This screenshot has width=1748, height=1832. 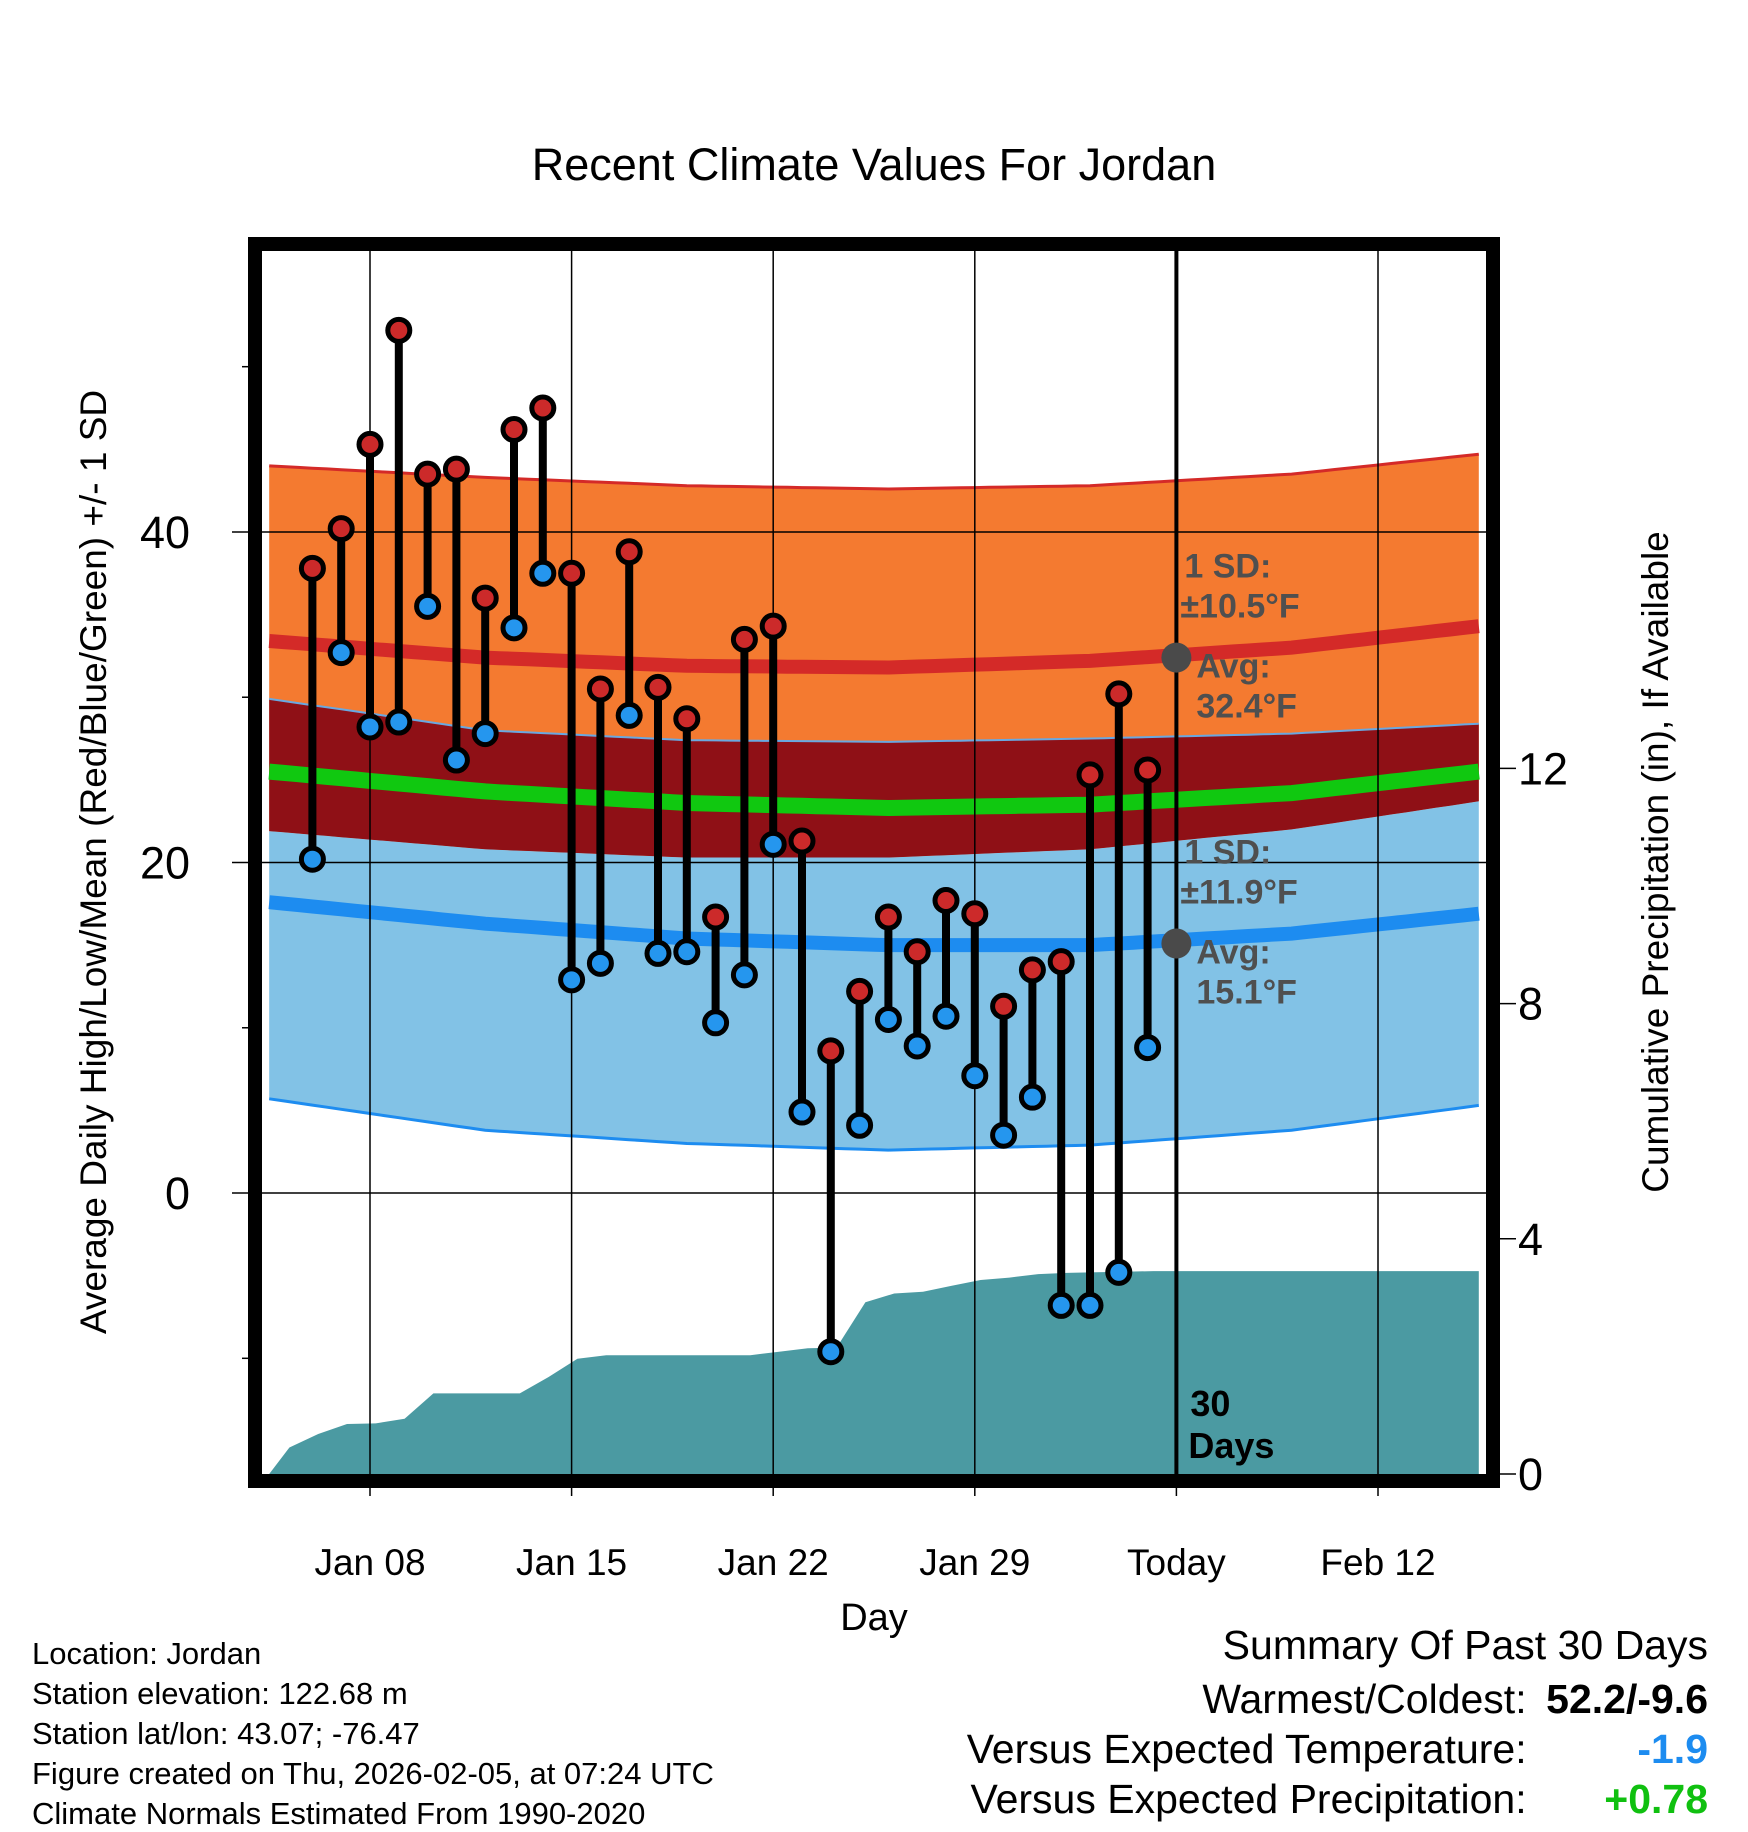 I want to click on info-latlon: Station lat/lon: 43.07; -76.47, so click(x=226, y=1733).